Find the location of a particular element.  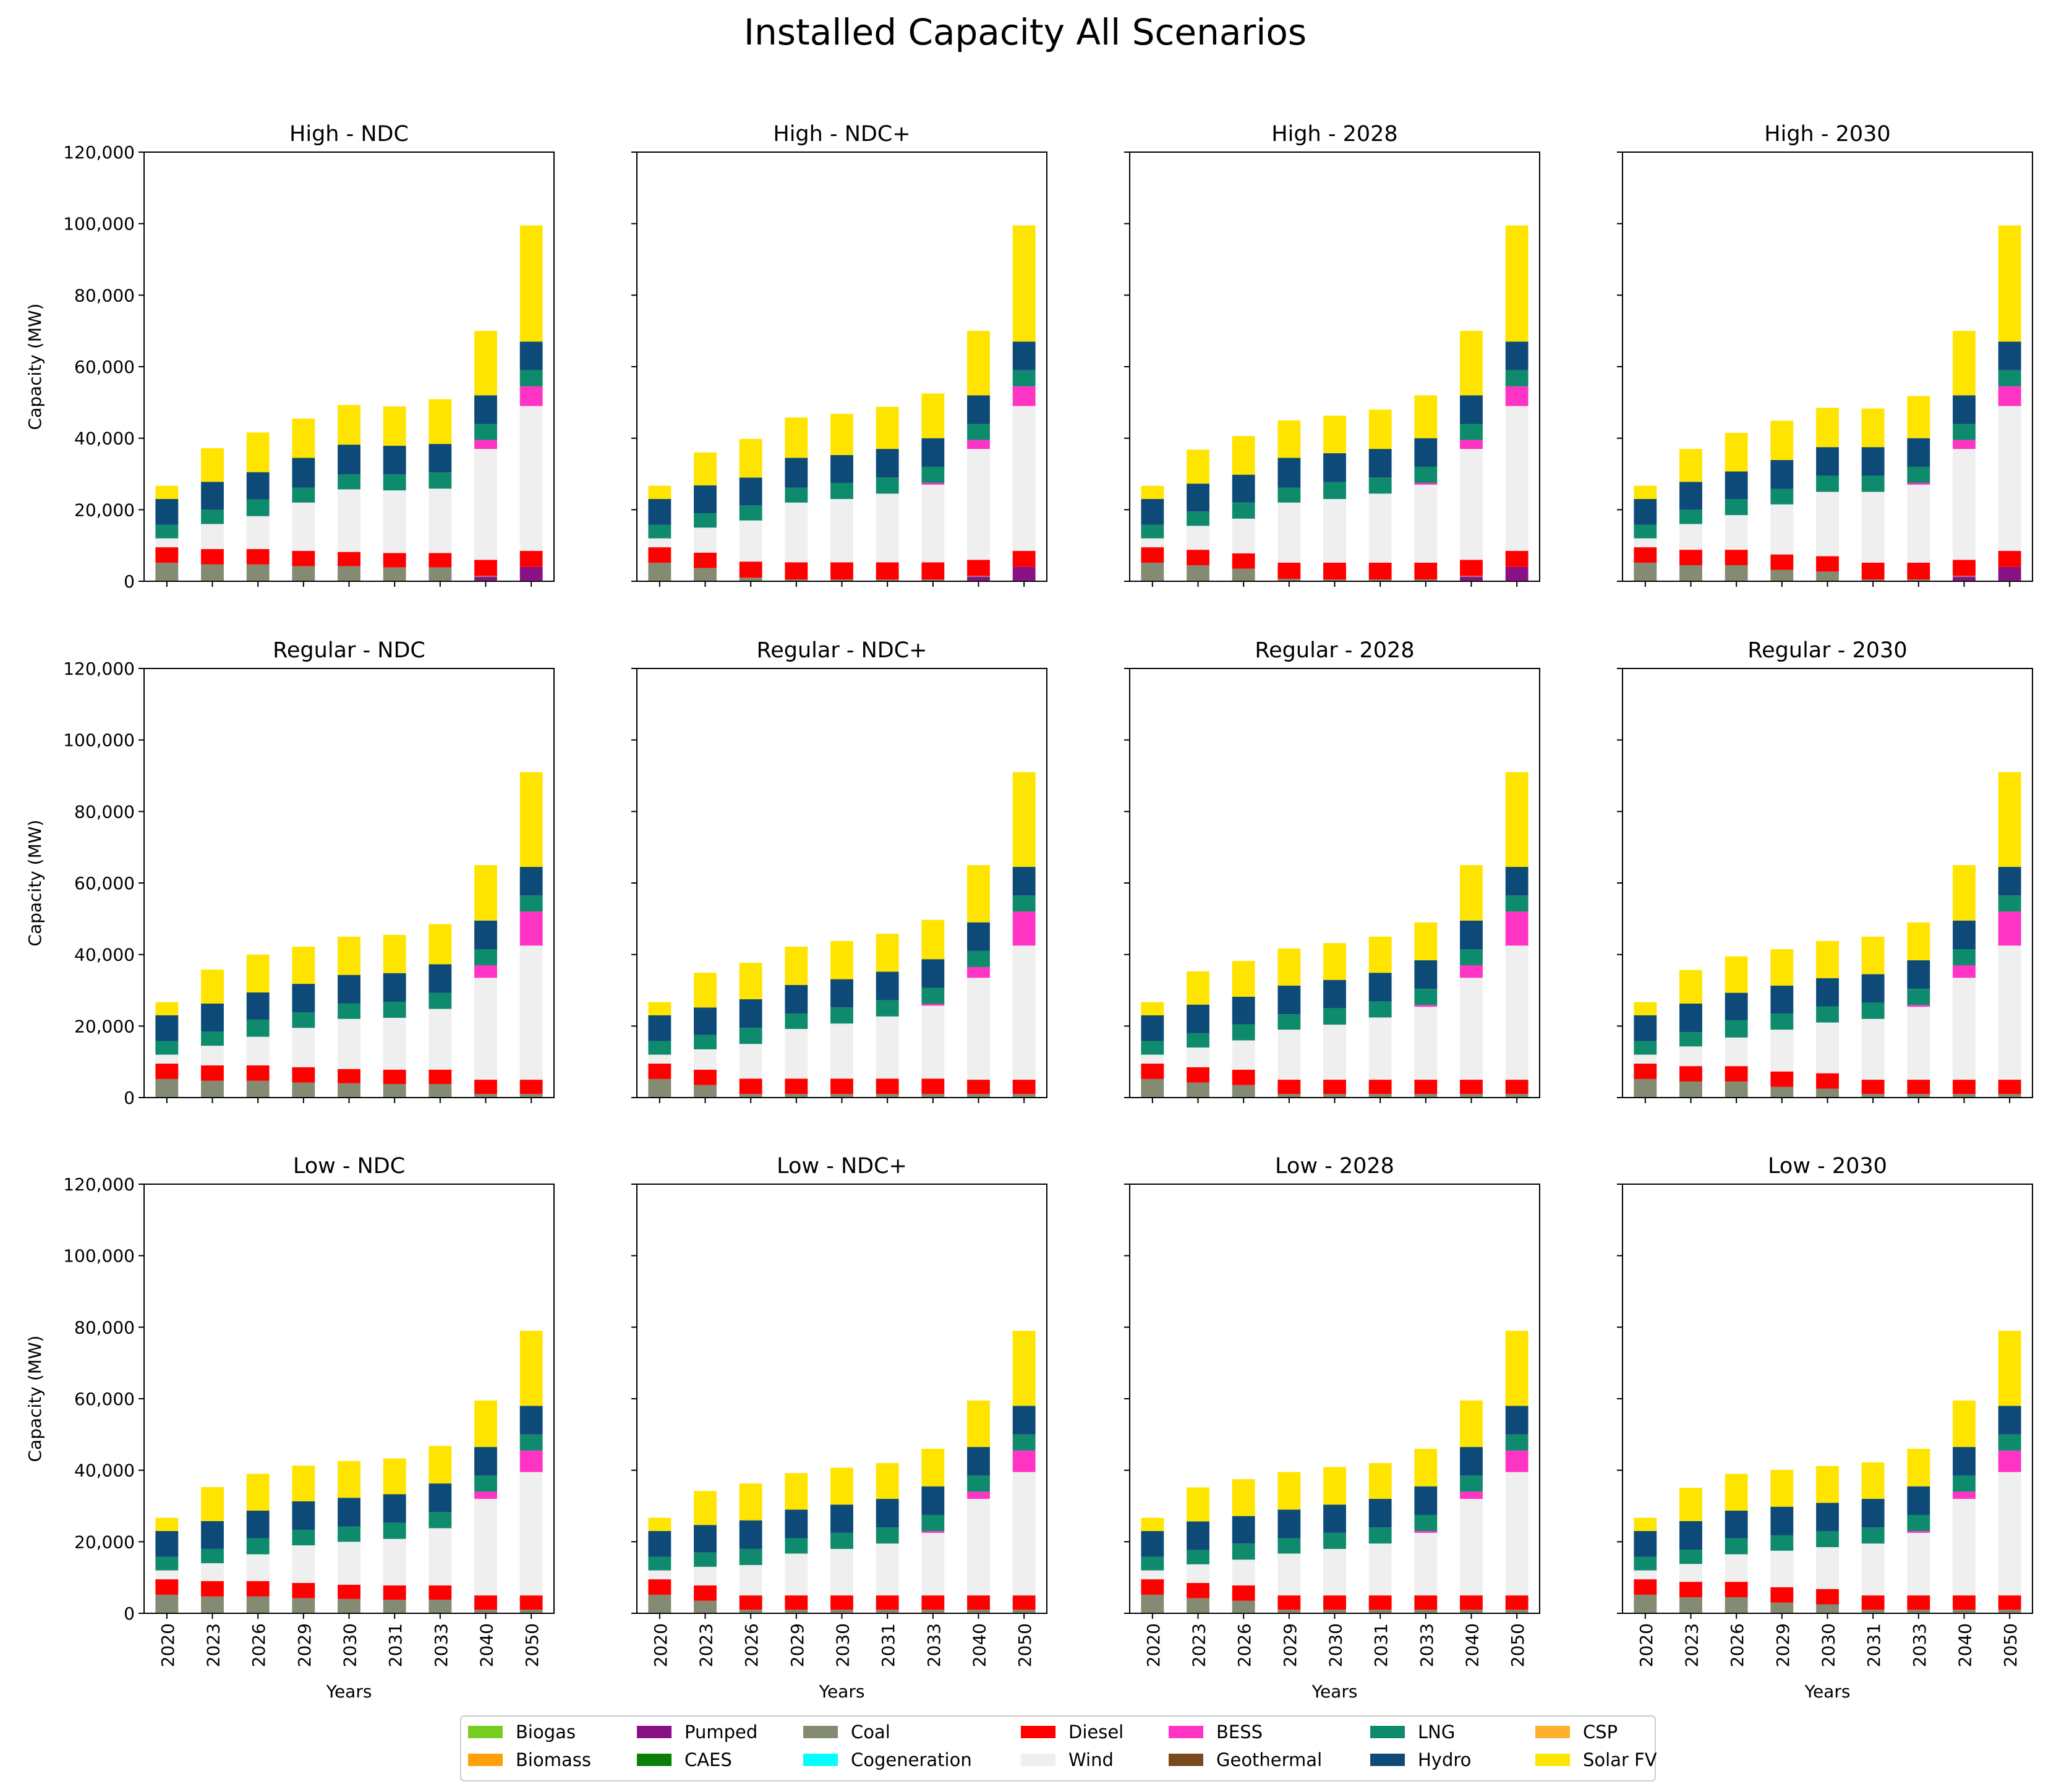

x-tick-label: 2020 is located at coordinates (1646, 1645).